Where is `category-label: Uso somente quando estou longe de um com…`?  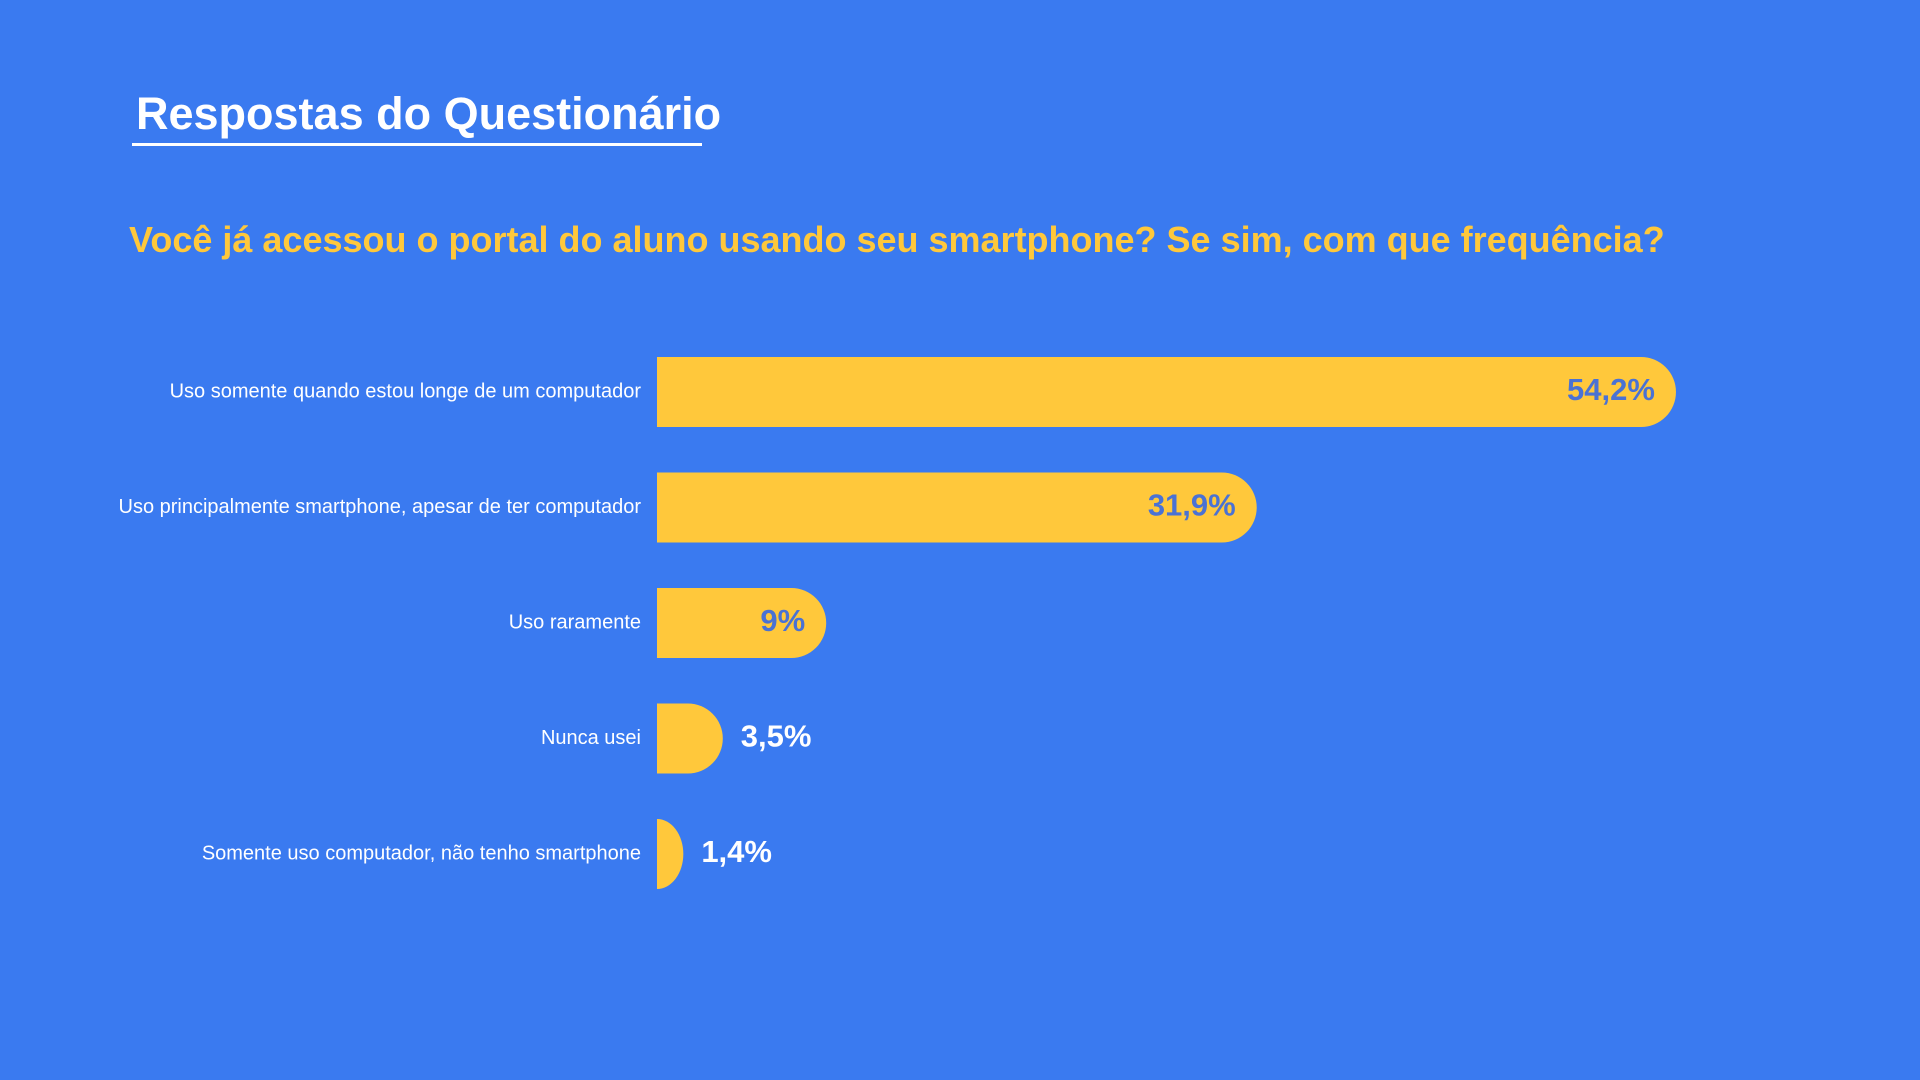
category-label: Uso somente quando estou longe de um com… is located at coordinates (406, 391).